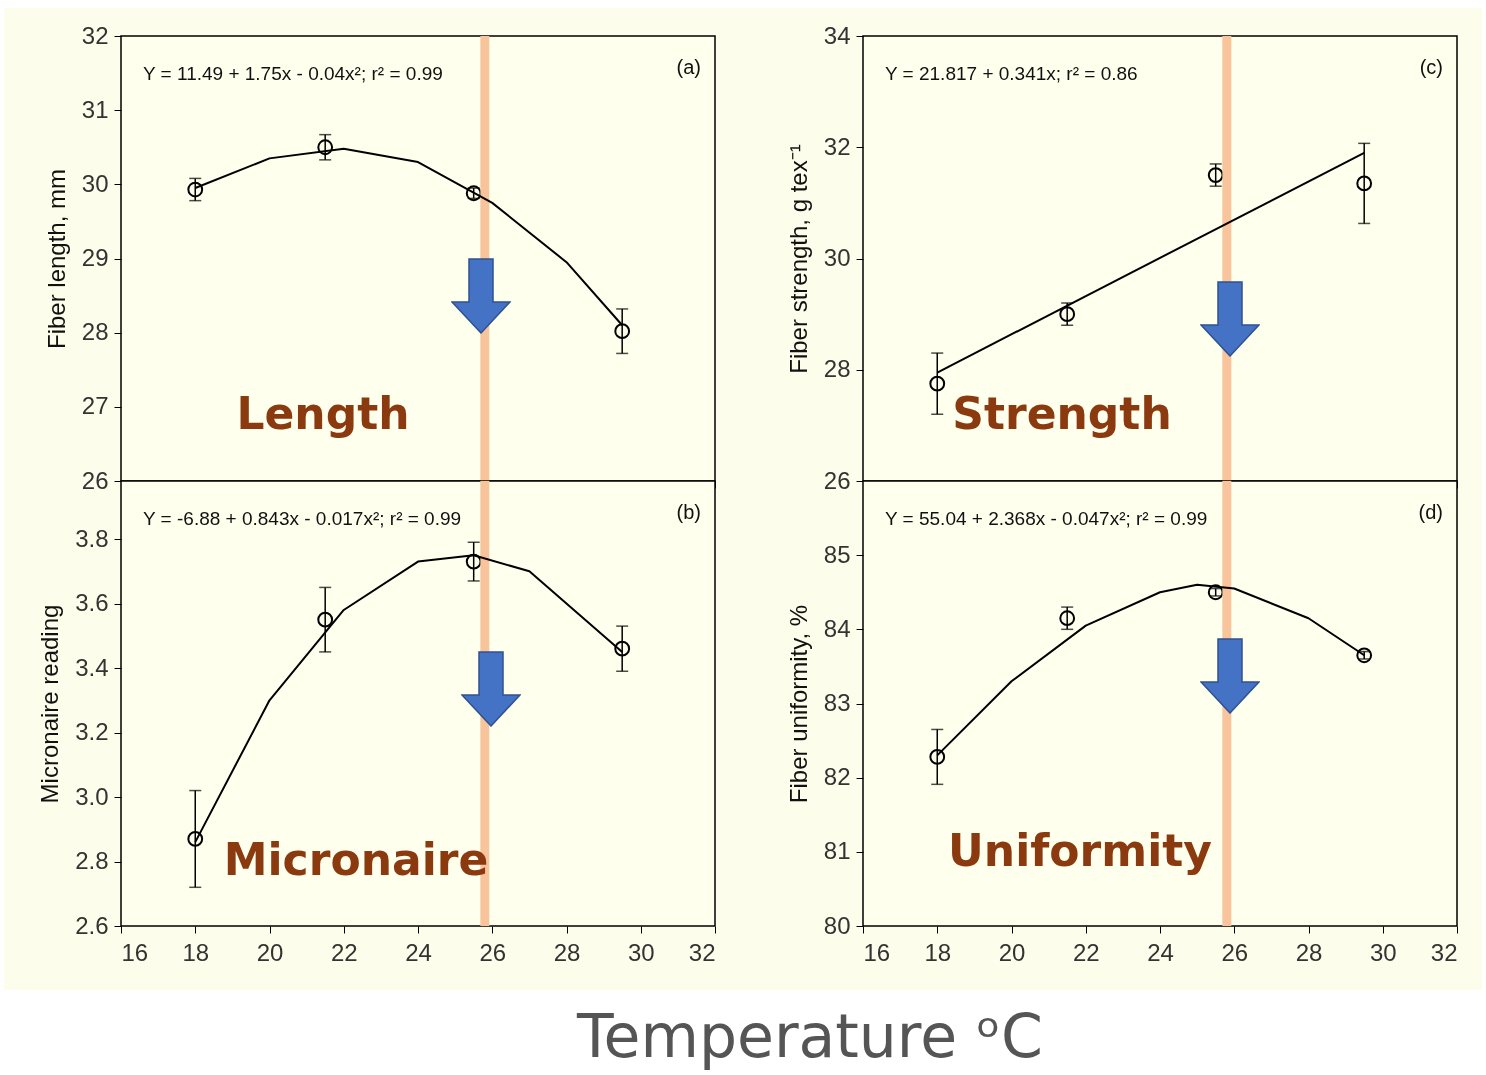  Describe the element at coordinates (92, 861) in the screenshot. I see `y-tick-label: 2.8` at that location.